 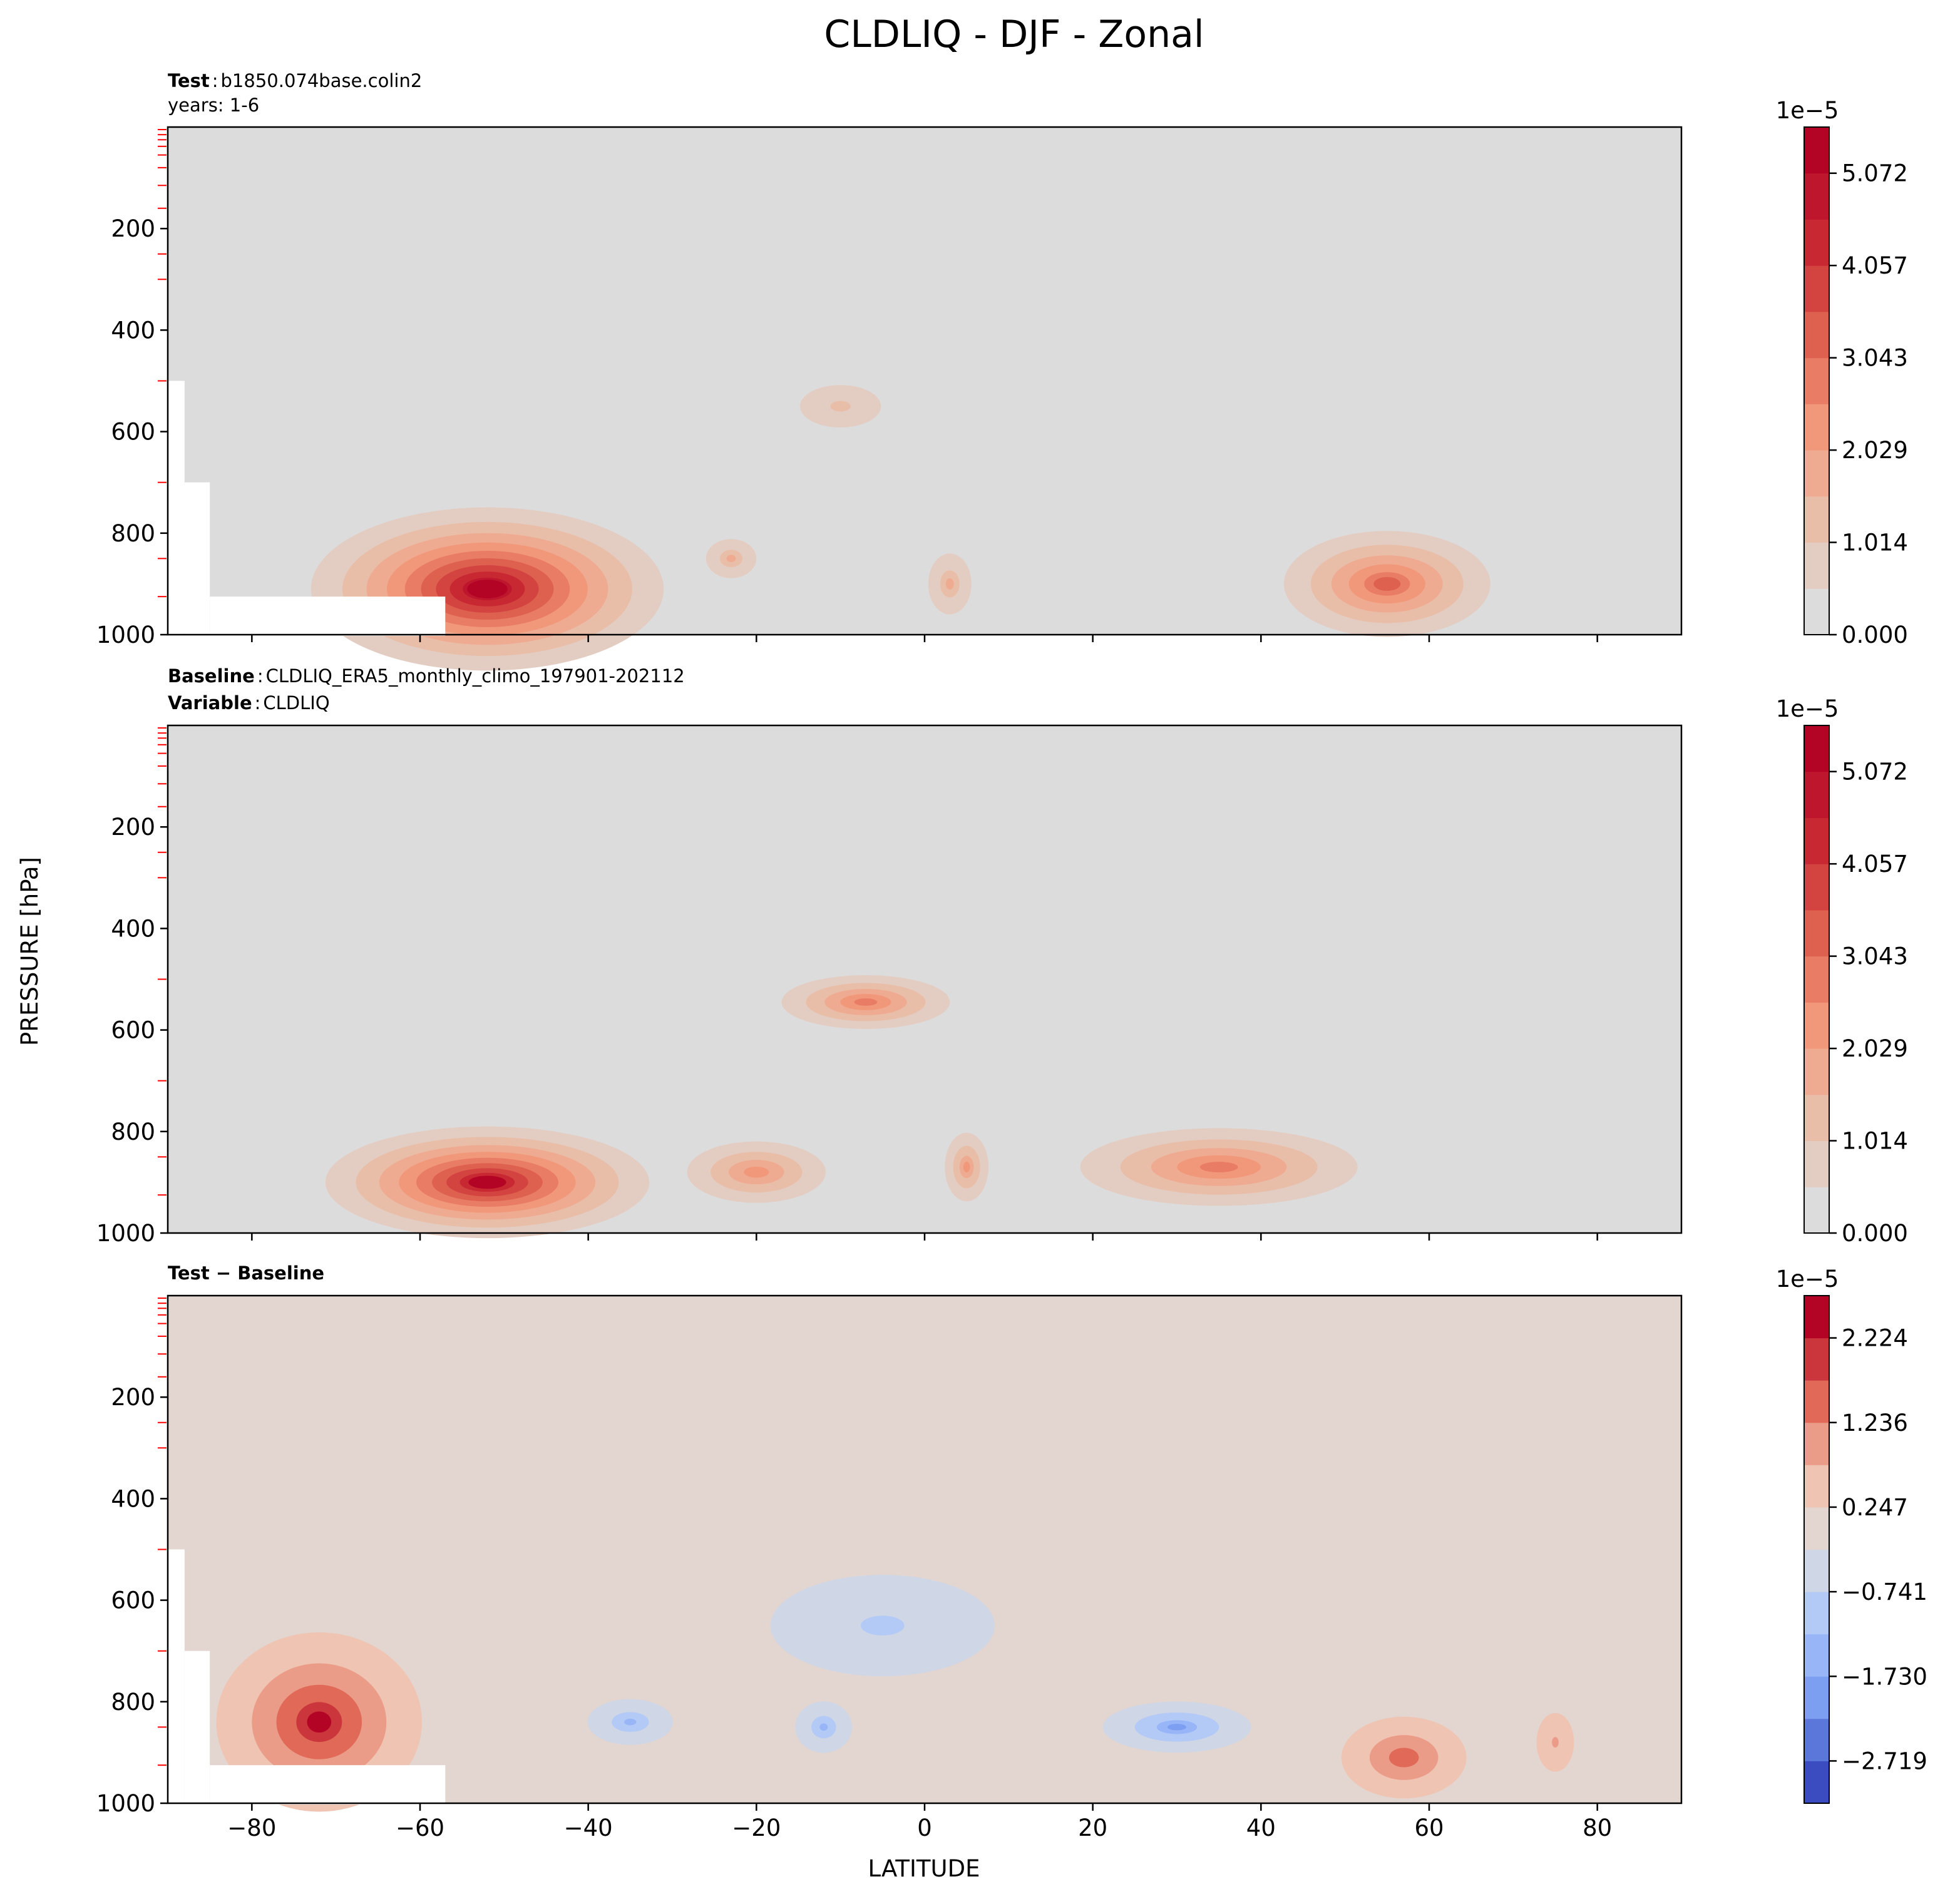 I want to click on baseline-annotation-line2: Variable: CLDLIQ, so click(x=249, y=703).